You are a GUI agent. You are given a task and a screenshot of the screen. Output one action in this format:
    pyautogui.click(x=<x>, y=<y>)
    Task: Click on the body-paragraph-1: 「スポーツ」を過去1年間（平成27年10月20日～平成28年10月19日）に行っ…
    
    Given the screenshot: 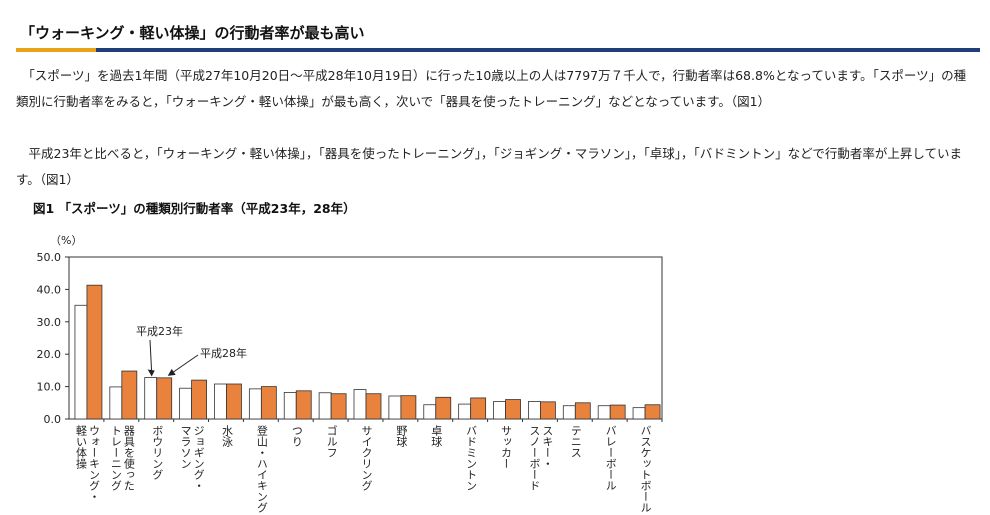 What is the action you would take?
    pyautogui.click(x=491, y=88)
    